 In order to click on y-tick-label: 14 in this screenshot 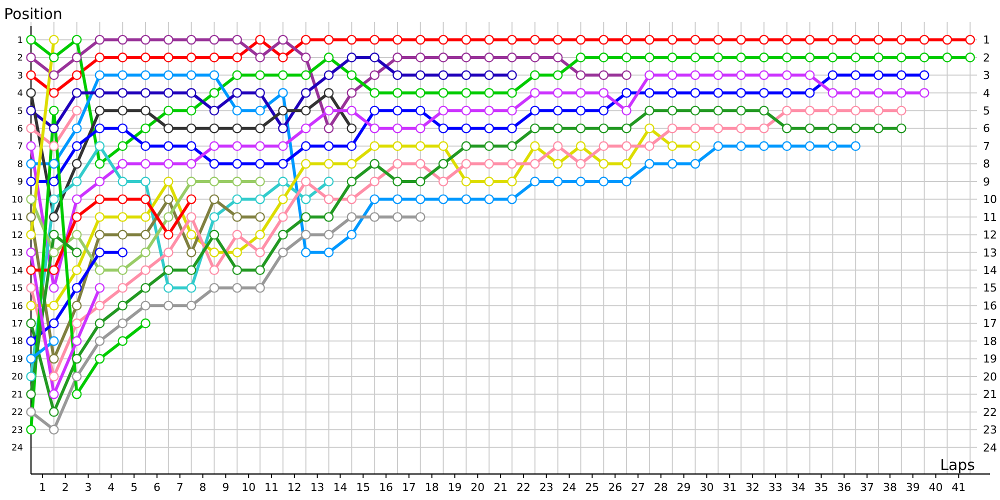, I will do `click(18, 271)`.